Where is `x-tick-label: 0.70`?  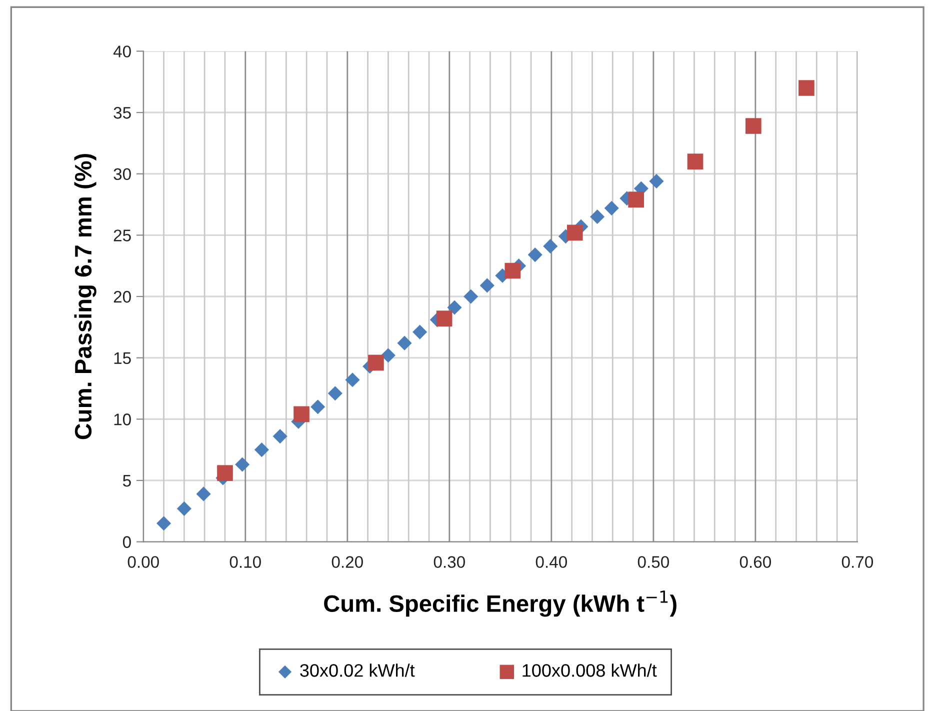
x-tick-label: 0.70 is located at coordinates (858, 562).